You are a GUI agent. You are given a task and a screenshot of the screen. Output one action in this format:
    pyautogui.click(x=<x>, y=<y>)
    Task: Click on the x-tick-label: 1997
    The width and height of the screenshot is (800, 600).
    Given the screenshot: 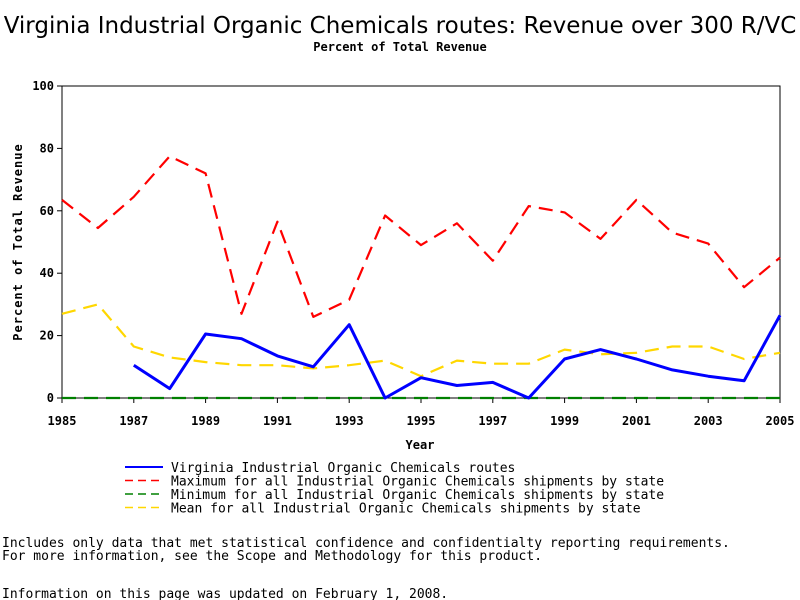 What is the action you would take?
    pyautogui.click(x=492, y=421)
    